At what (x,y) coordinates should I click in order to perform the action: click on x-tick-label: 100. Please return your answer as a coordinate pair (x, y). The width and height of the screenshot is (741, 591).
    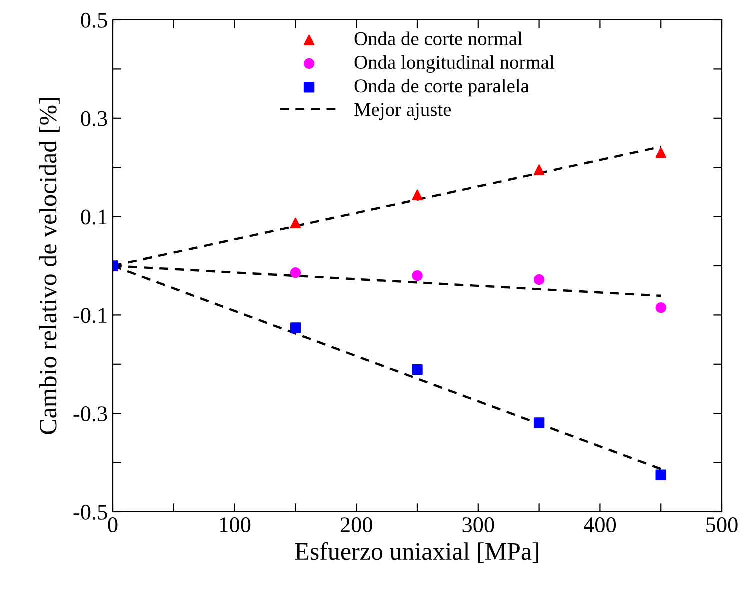
    Looking at the image, I should click on (235, 525).